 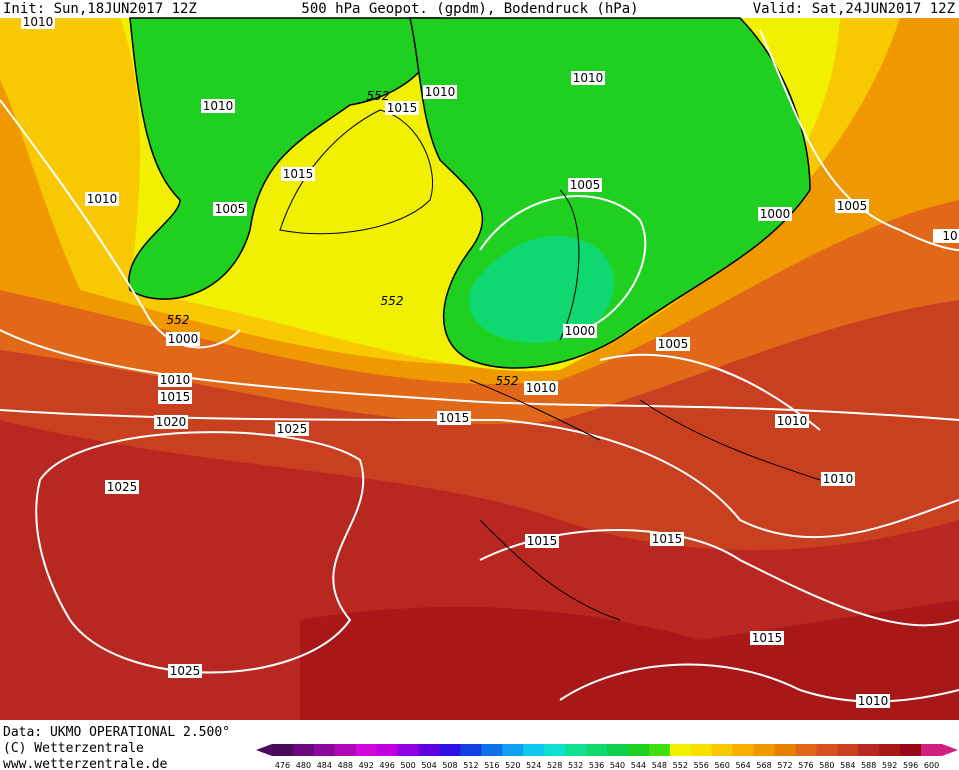 I want to click on colorbar-label: 504, so click(x=428, y=765).